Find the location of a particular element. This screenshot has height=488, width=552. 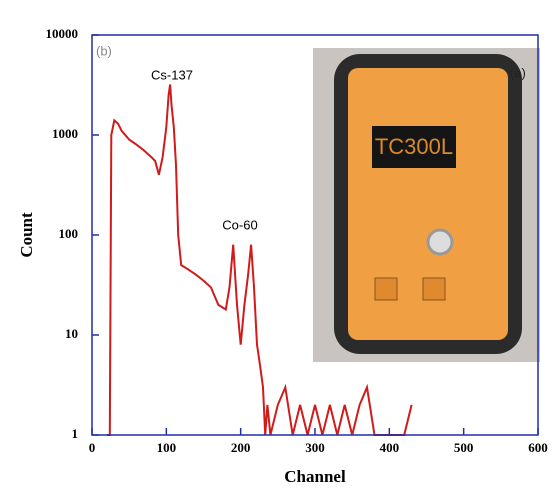

panel-label: (b) is located at coordinates (104, 50).